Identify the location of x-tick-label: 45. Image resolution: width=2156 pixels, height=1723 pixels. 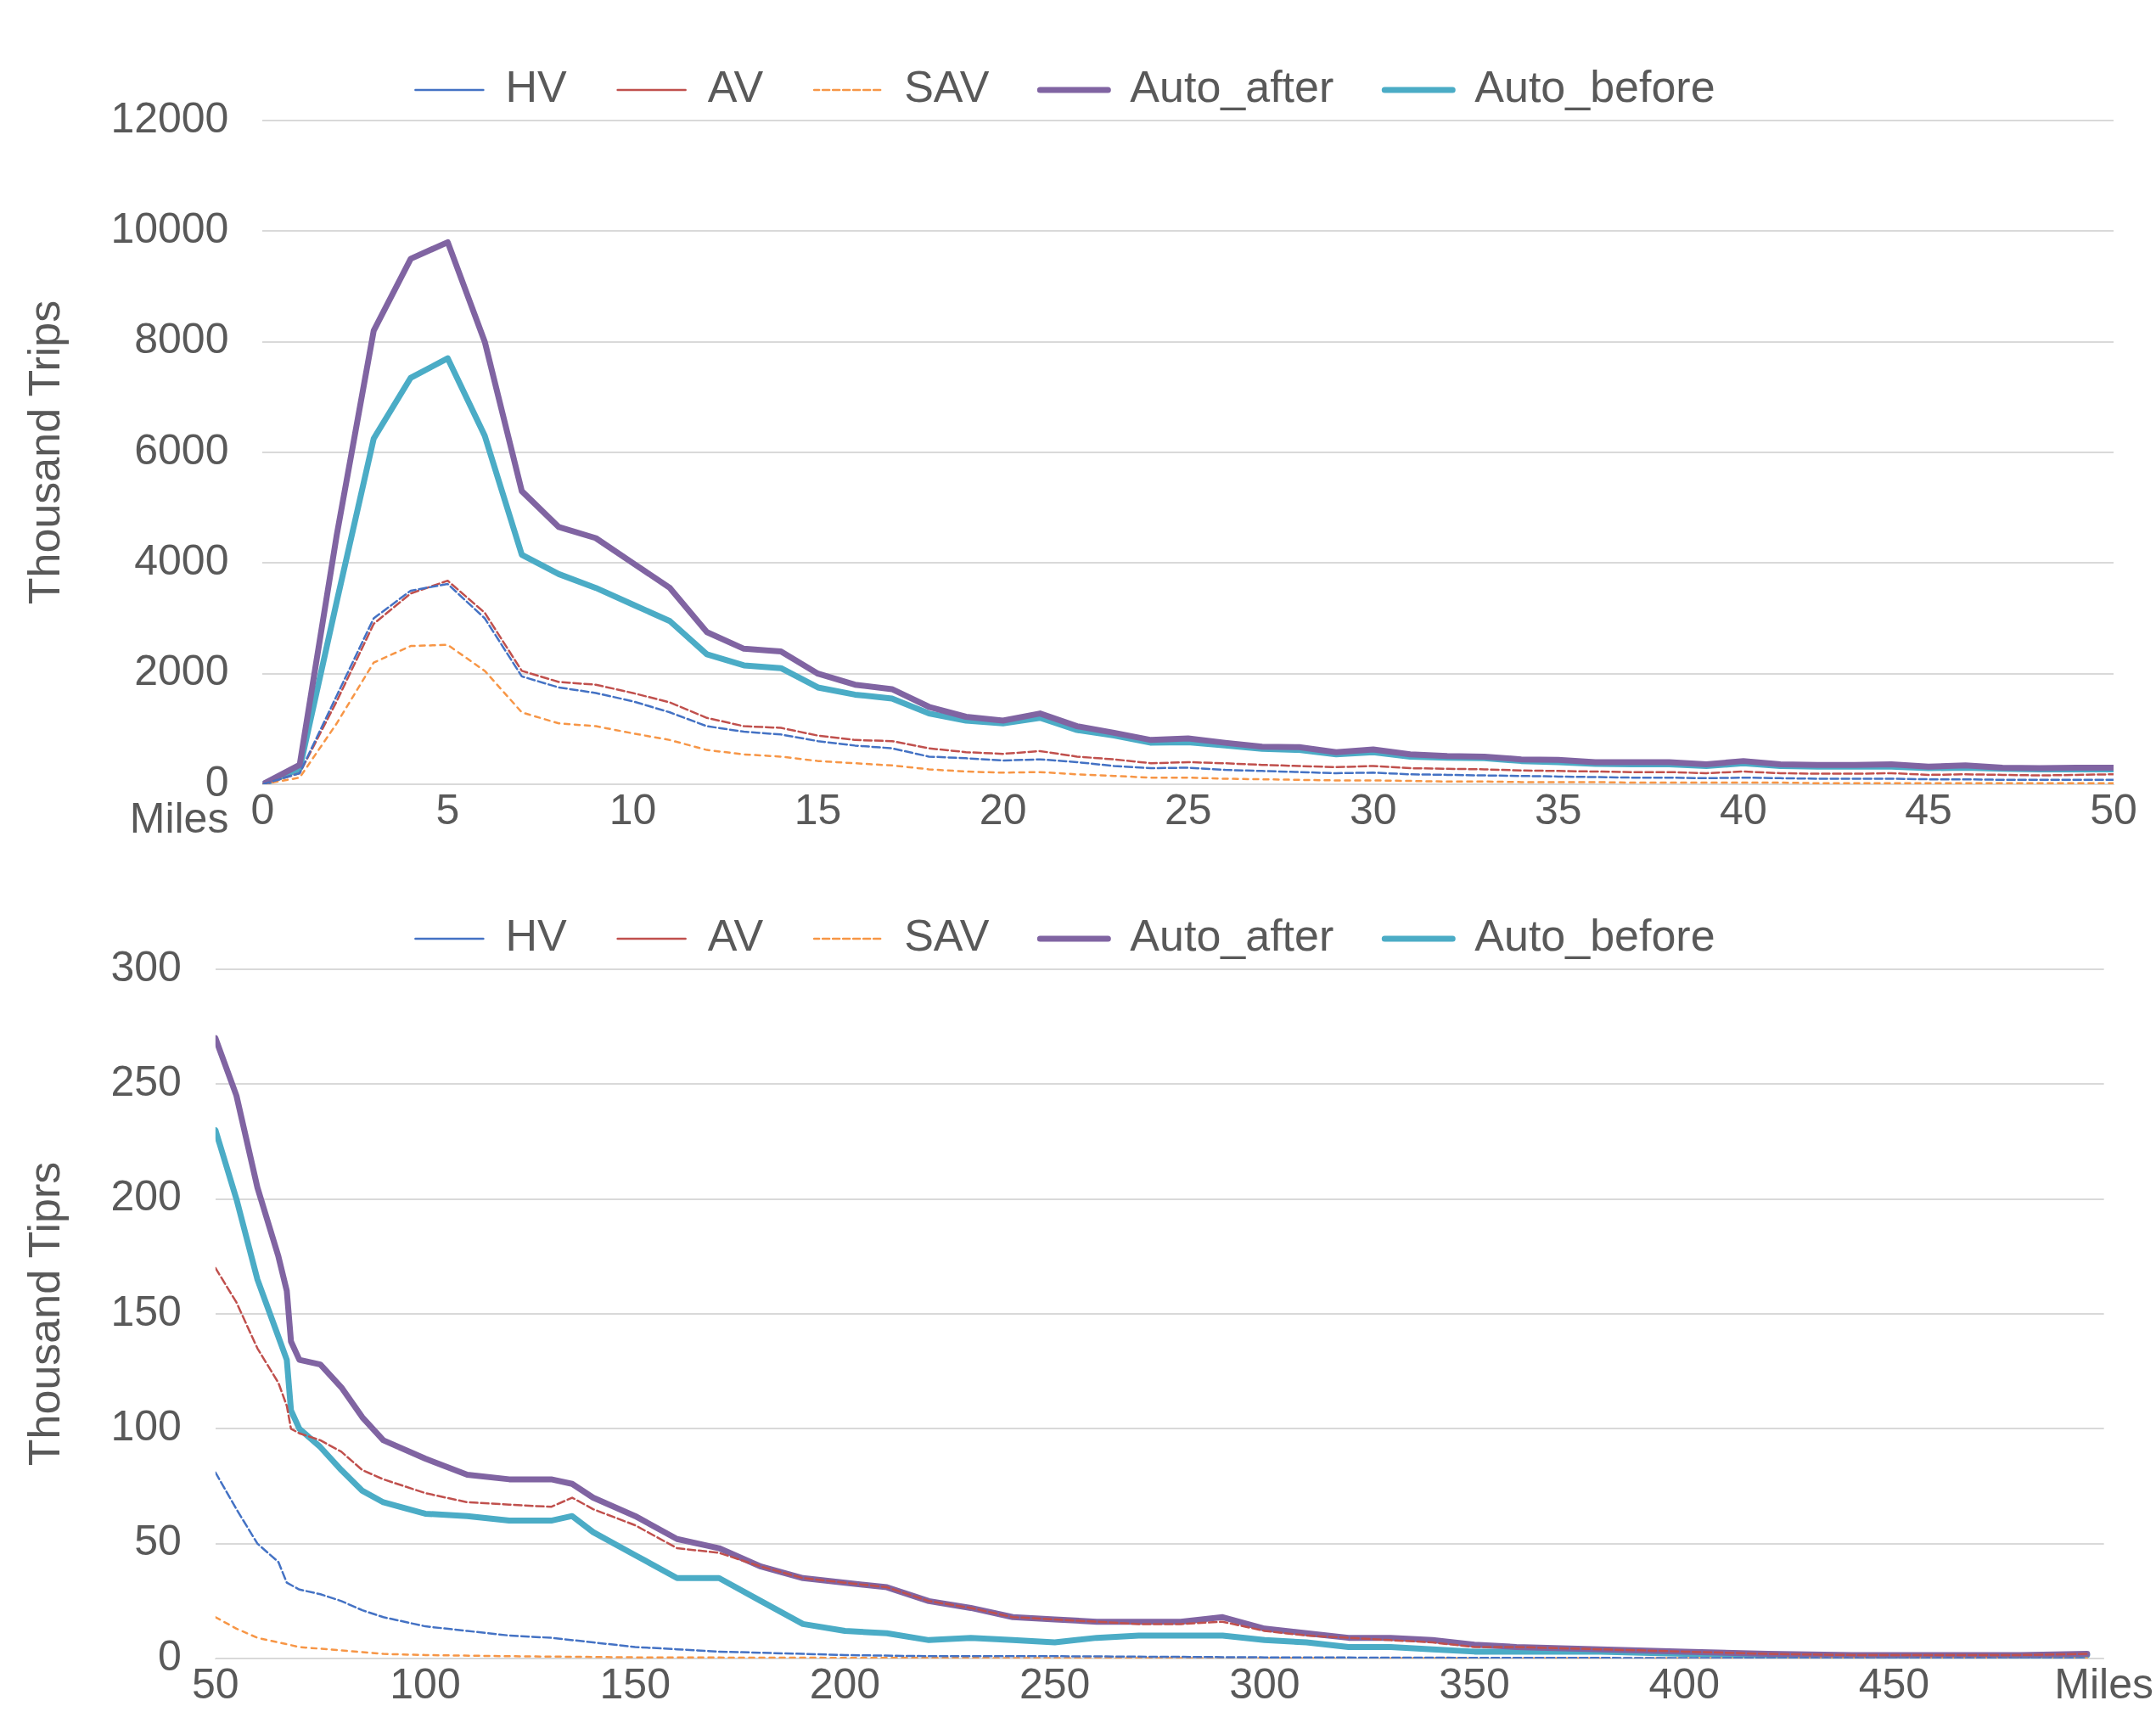
(1928, 809).